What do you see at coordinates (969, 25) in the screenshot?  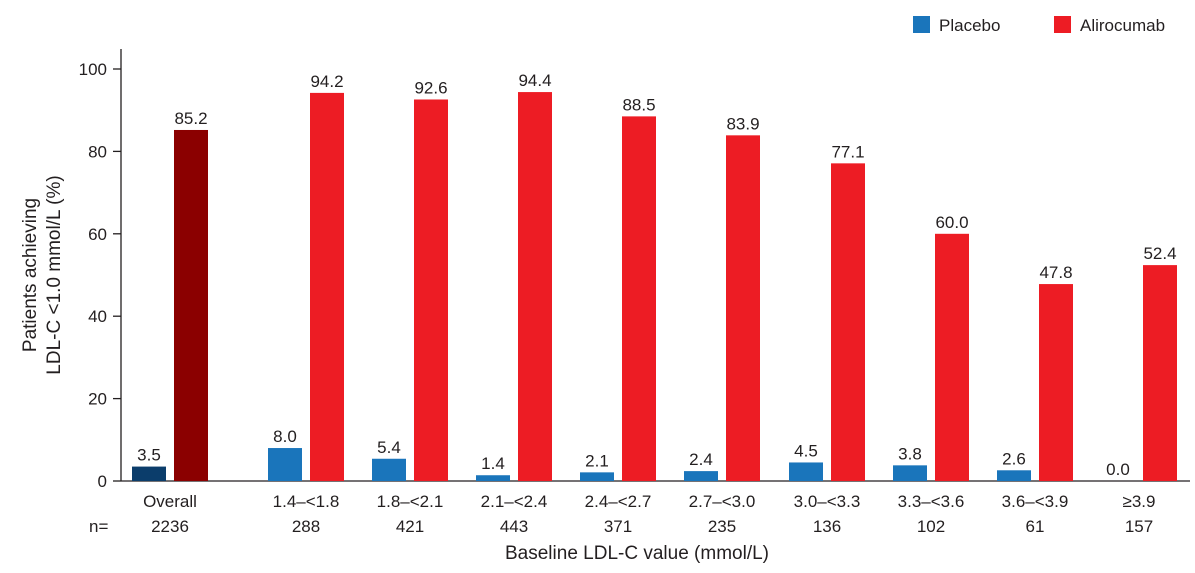 I see `legend-label-placebo: Placebo` at bounding box center [969, 25].